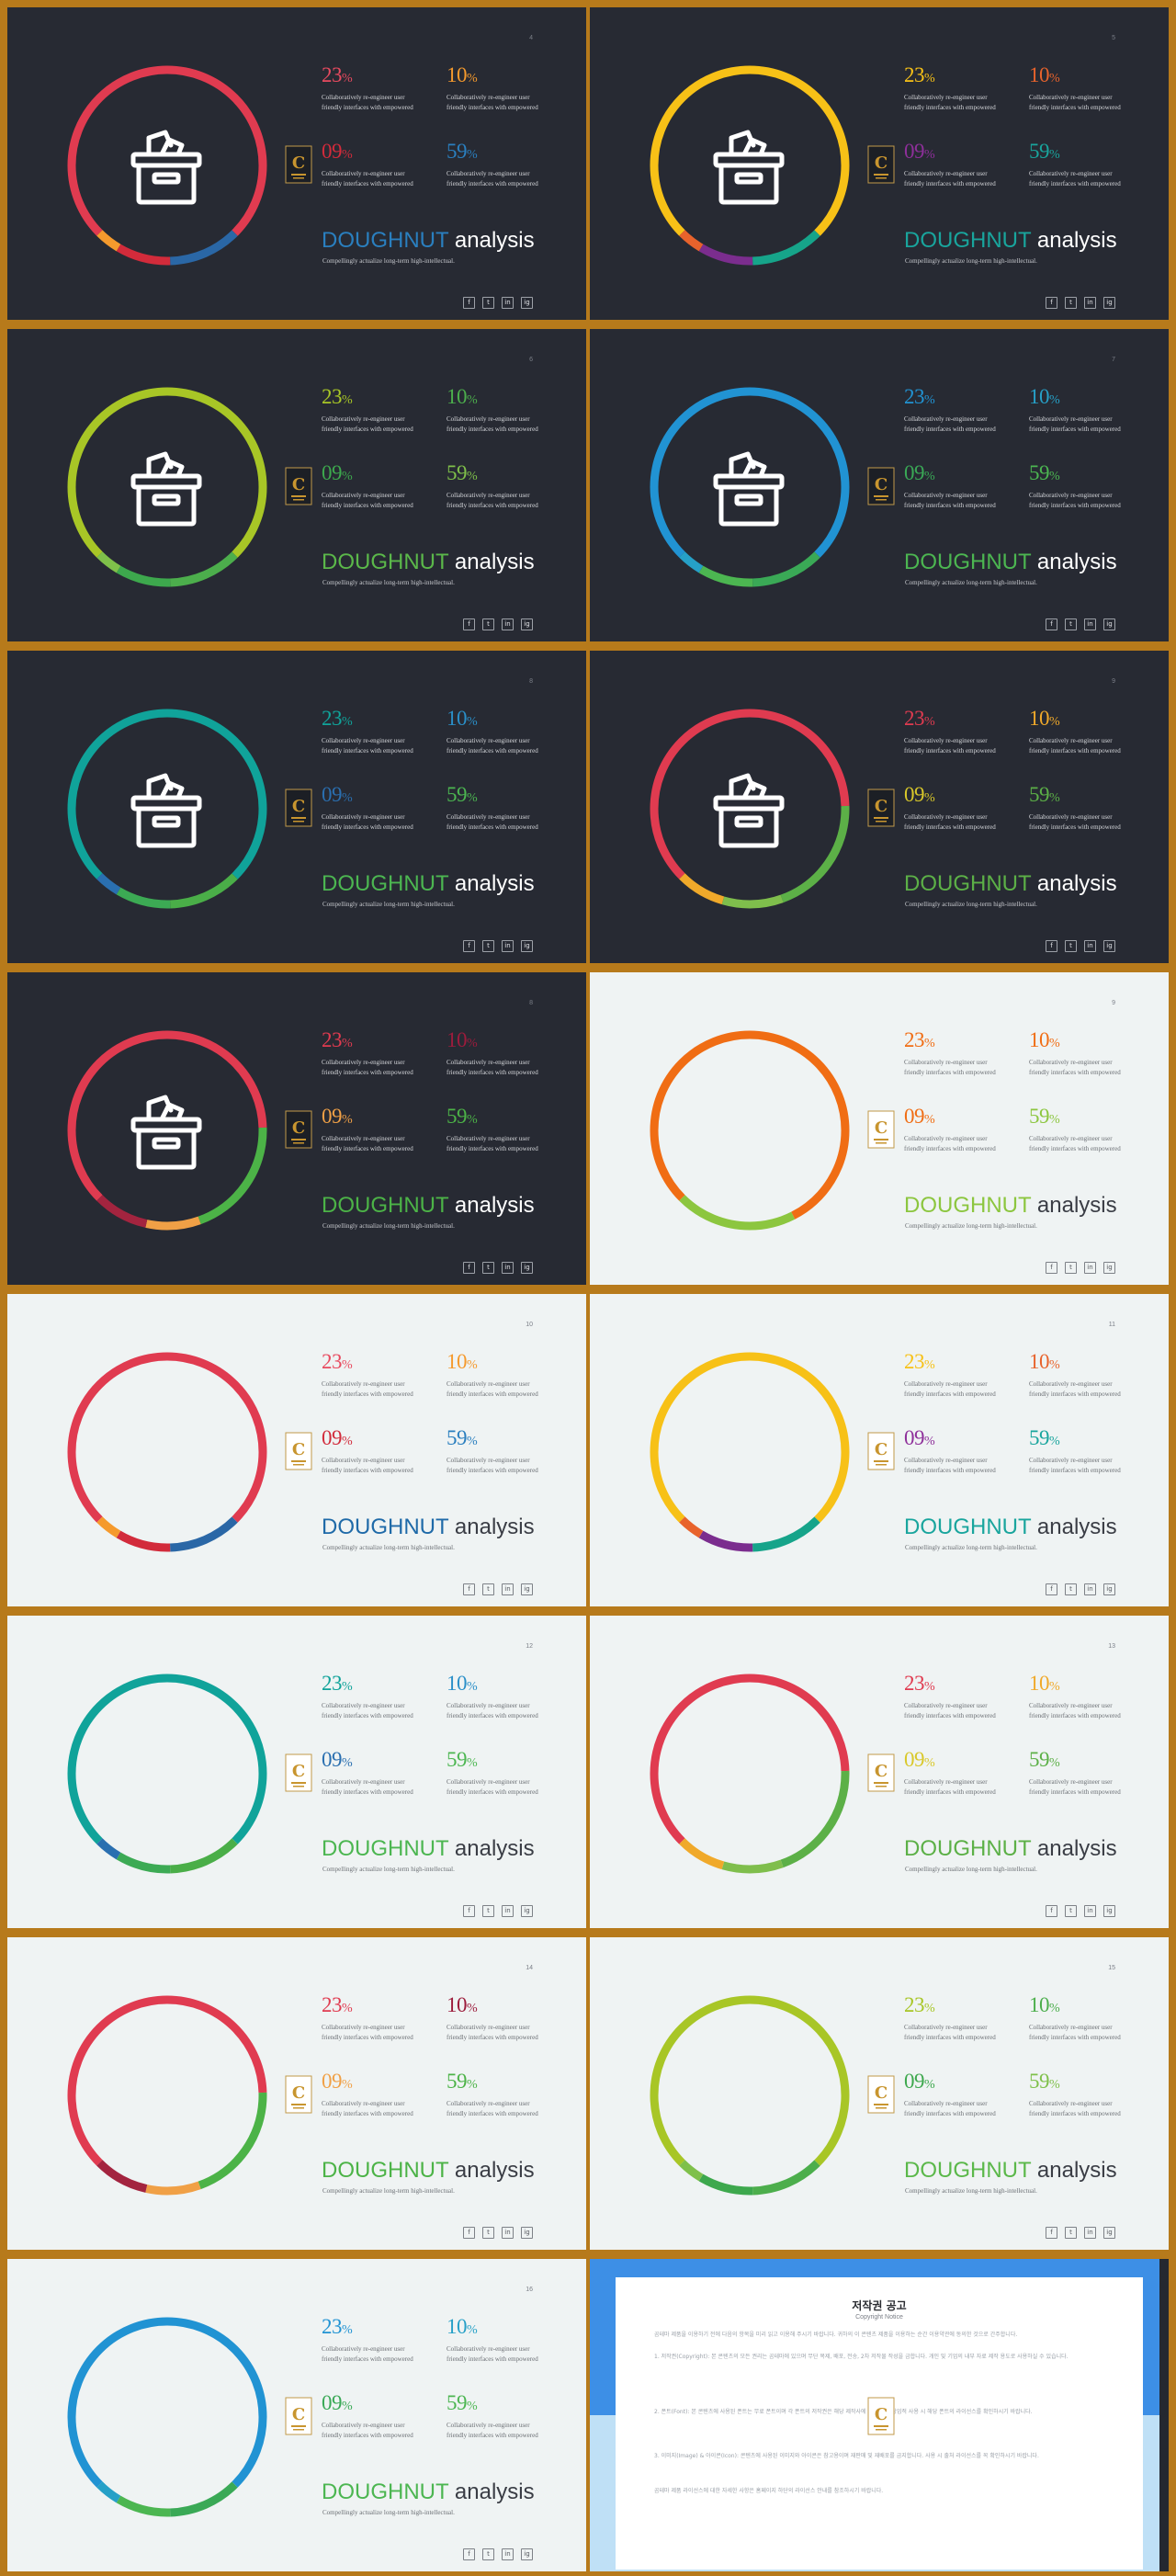 This screenshot has height=2576, width=1176. Describe the element at coordinates (750, 487) in the screenshot. I see `doughnut-ring` at that location.